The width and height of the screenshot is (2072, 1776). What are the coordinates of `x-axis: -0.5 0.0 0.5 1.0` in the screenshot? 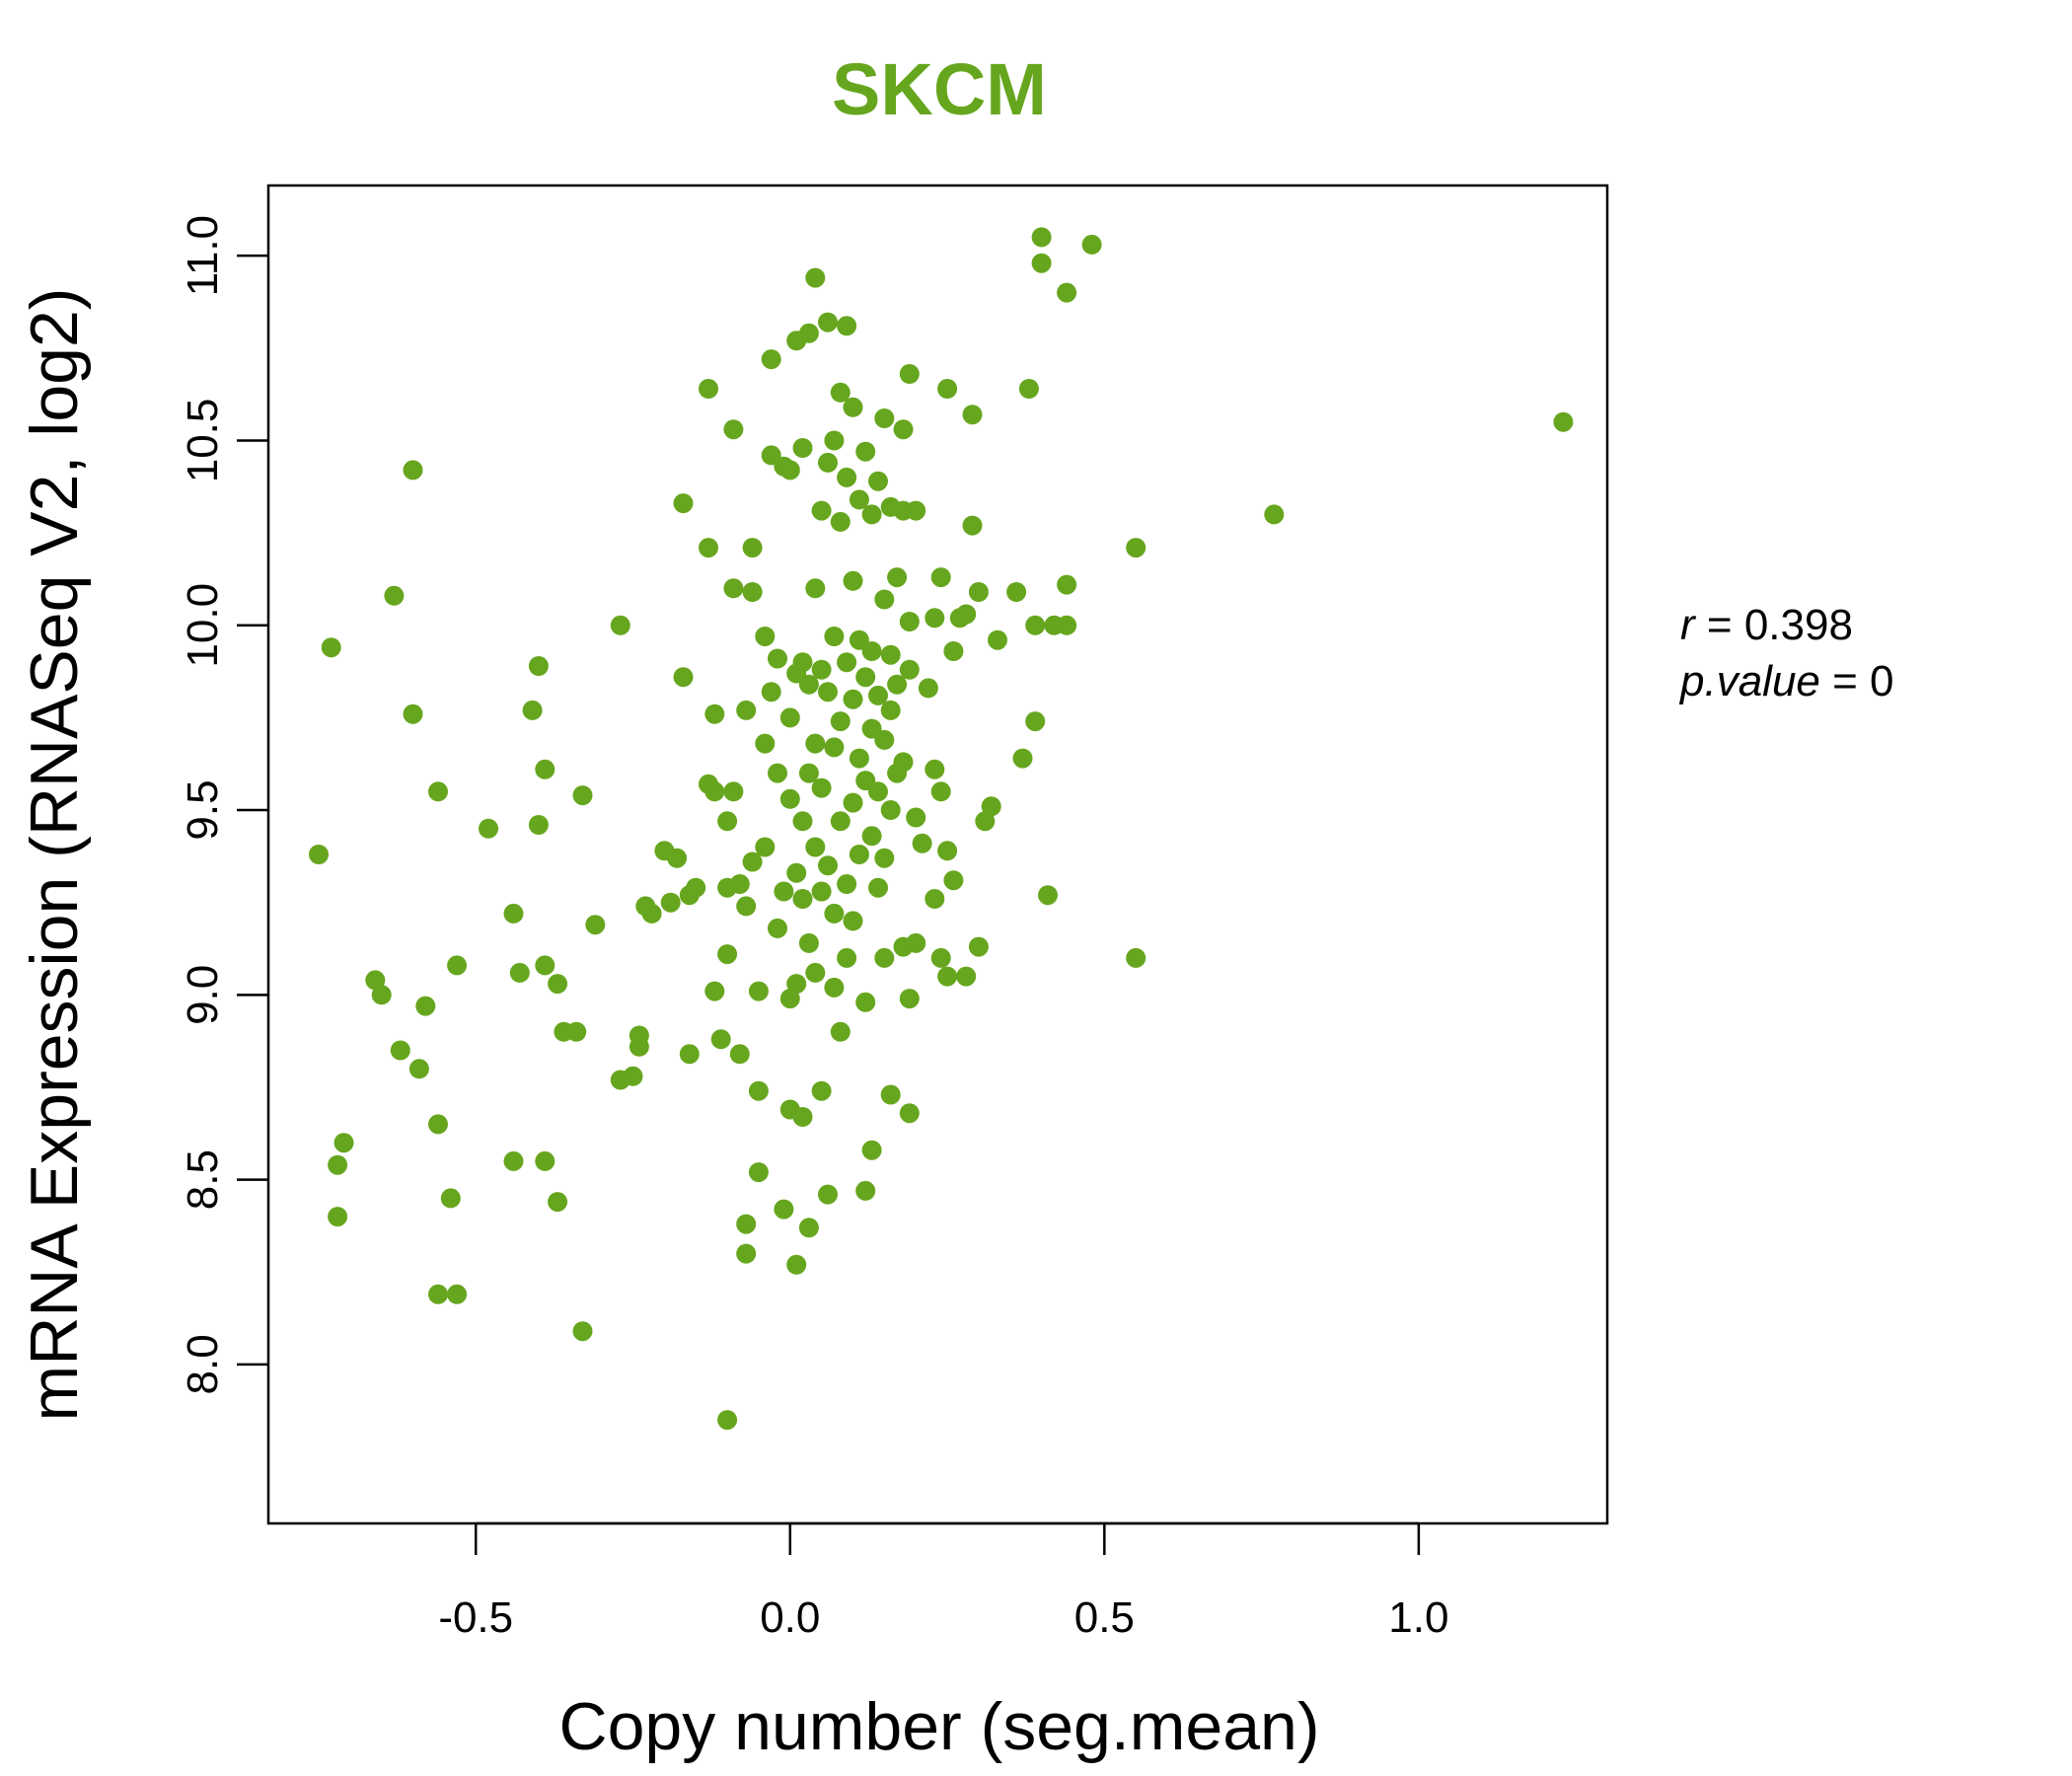 It's located at (943, 1581).